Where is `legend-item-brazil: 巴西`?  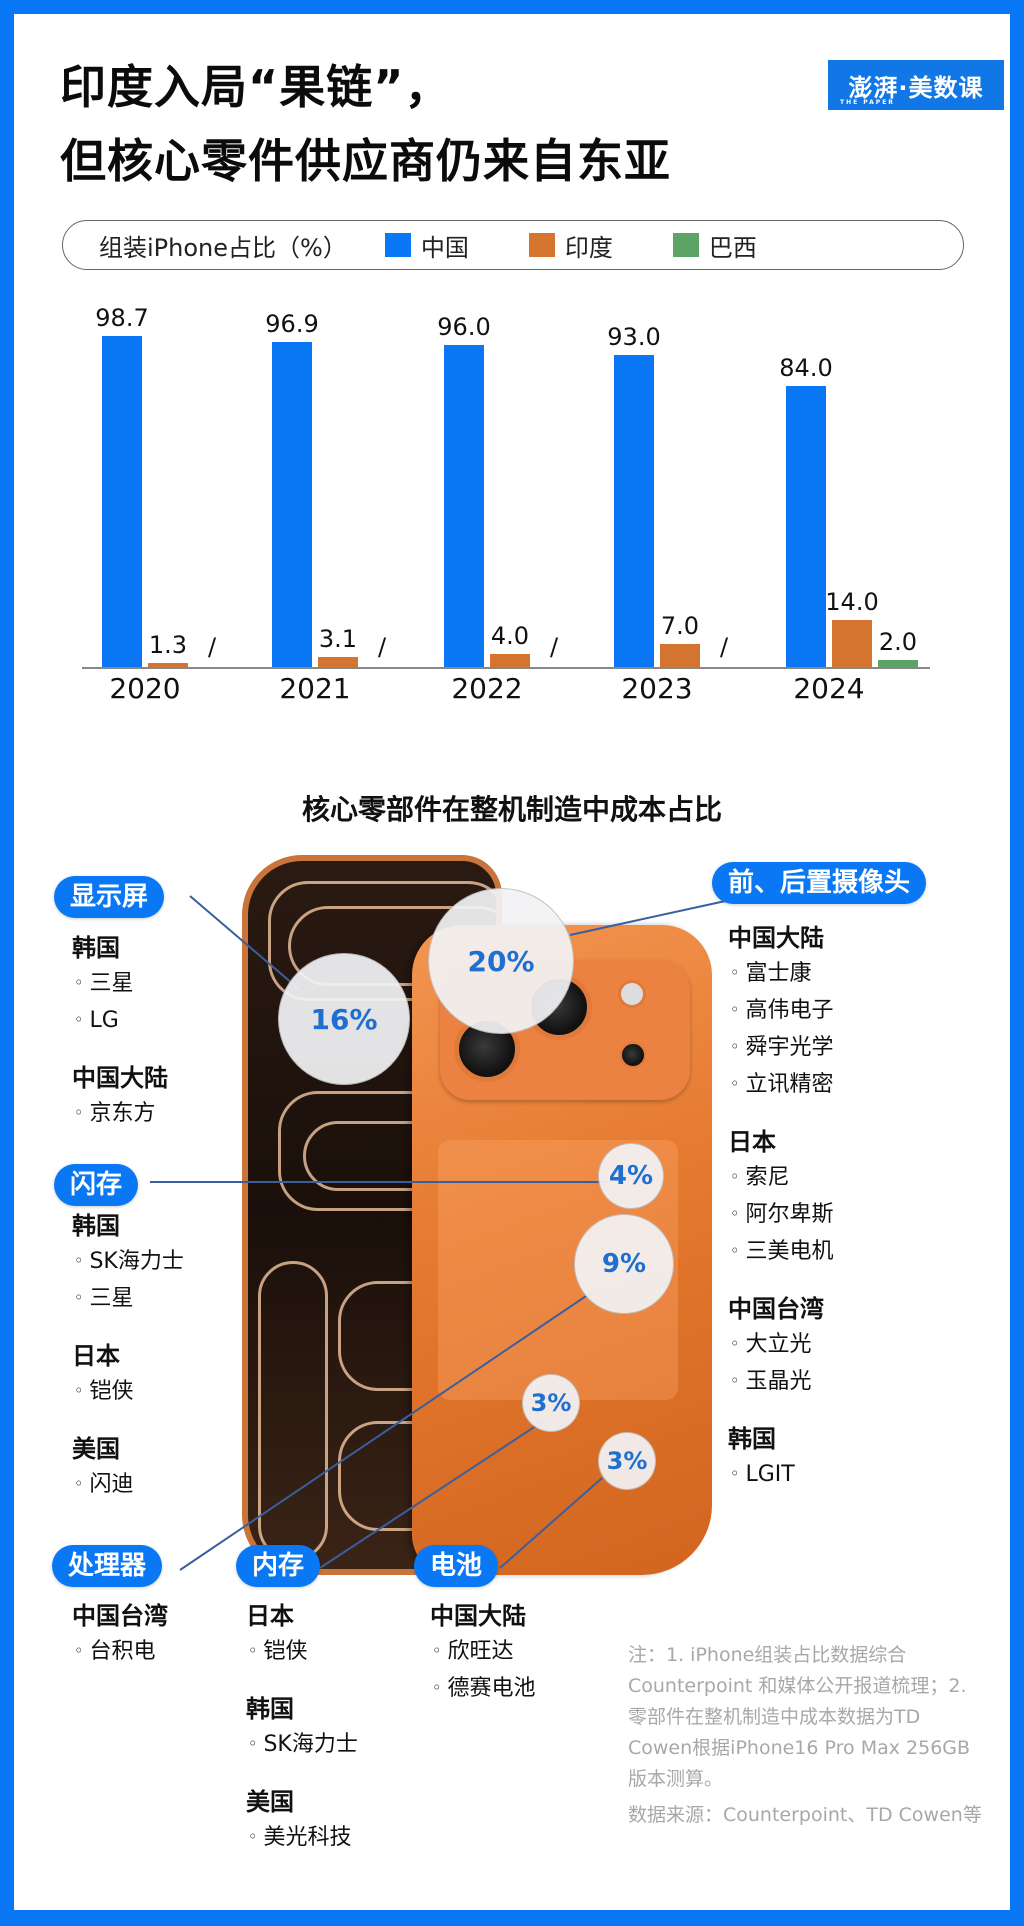
legend-item-brazil: 巴西 is located at coordinates (714, 245).